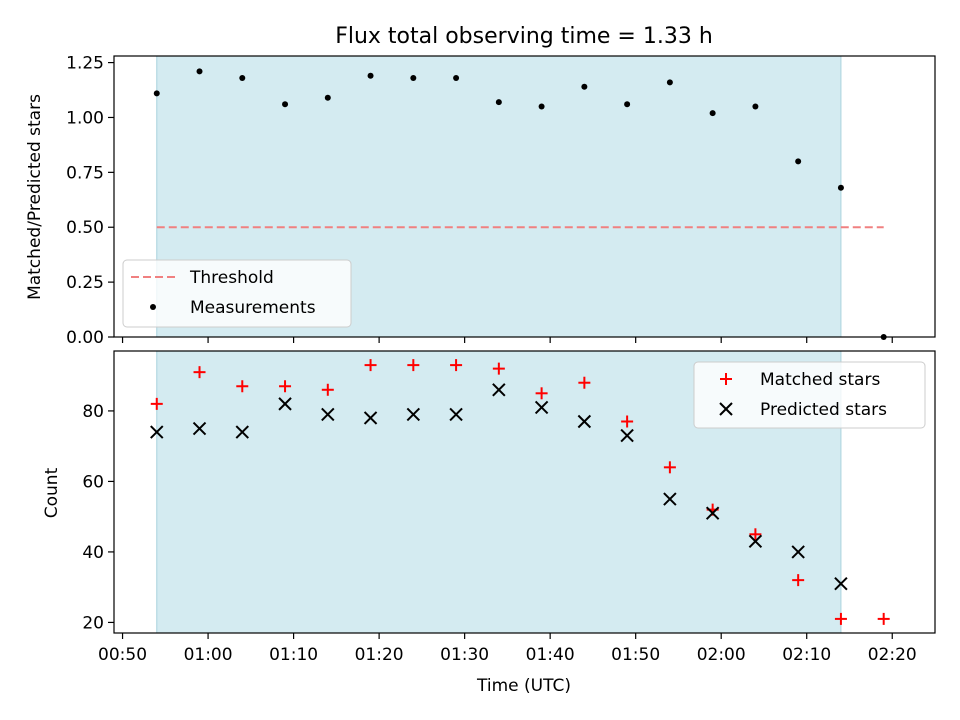 The width and height of the screenshot is (960, 720). What do you see at coordinates (85, 118) in the screenshot?
I see `y-tick-label: 1.00` at bounding box center [85, 118].